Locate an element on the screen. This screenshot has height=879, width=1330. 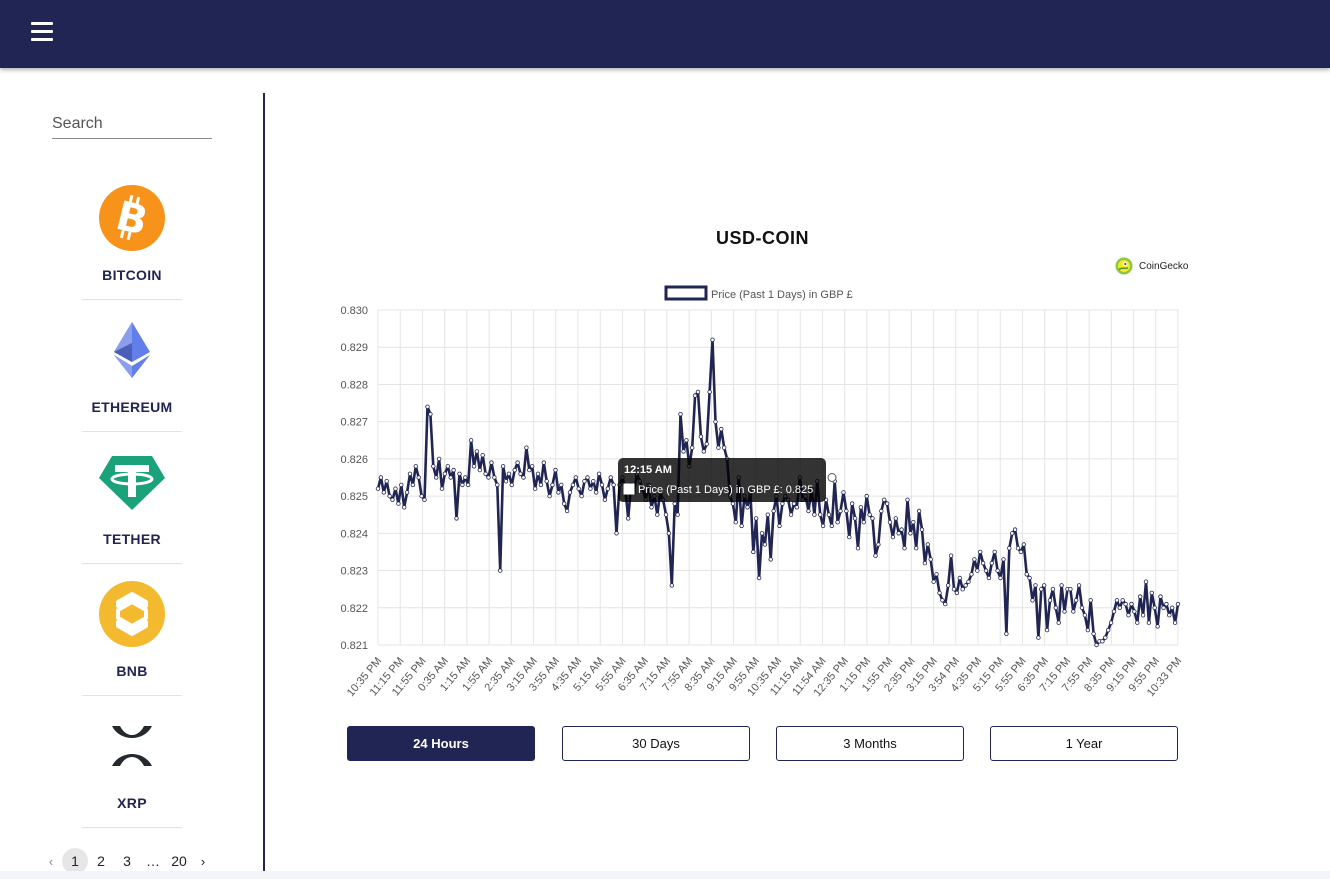
range-button-30-days: 30 Days is located at coordinates (656, 743).